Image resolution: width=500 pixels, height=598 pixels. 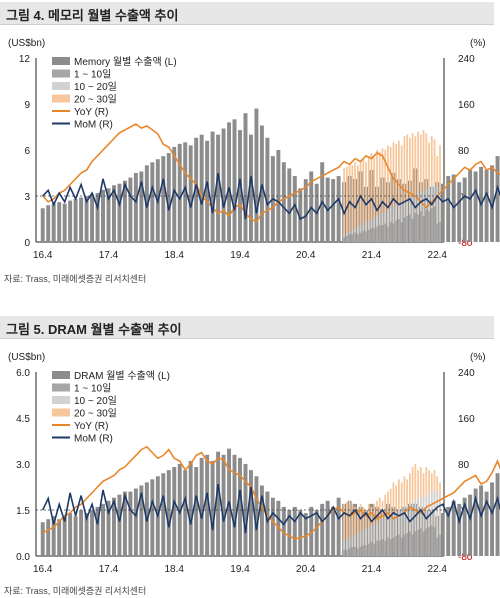 What do you see at coordinates (94, 329) in the screenshot?
I see `chart-title: 그림 5. DRAM 월별 수출액 추이` at bounding box center [94, 329].